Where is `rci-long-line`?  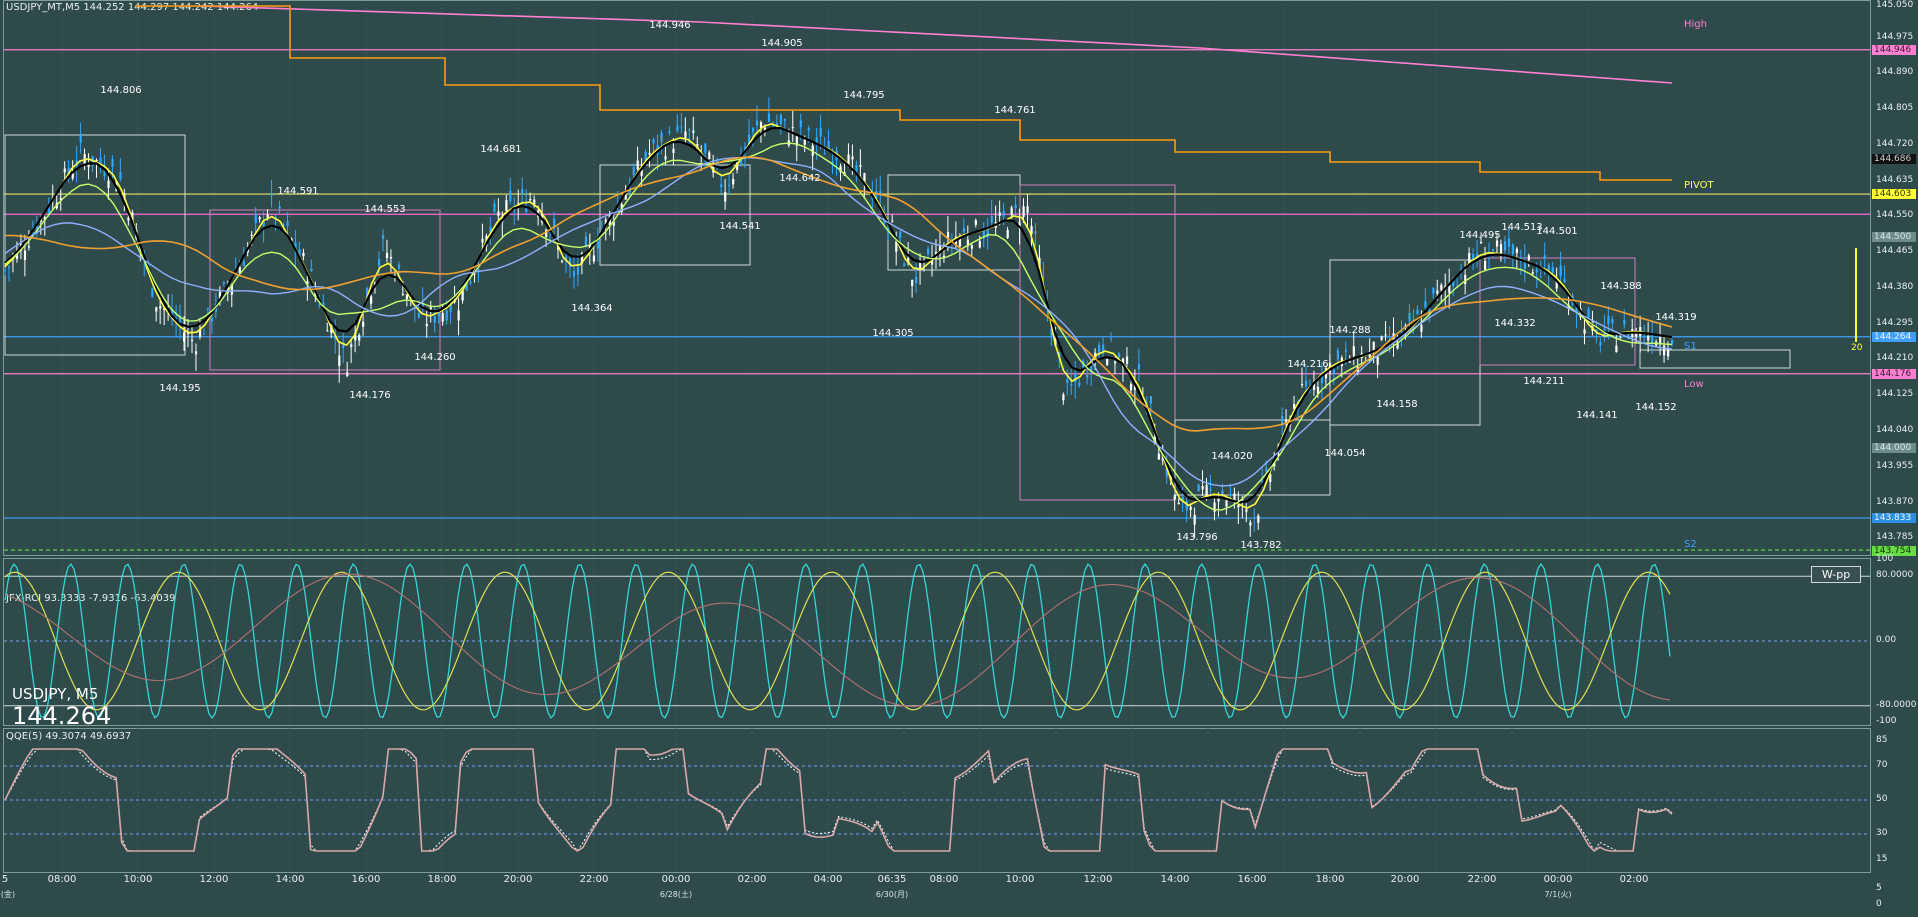
rci-long-line is located at coordinates (837, 640).